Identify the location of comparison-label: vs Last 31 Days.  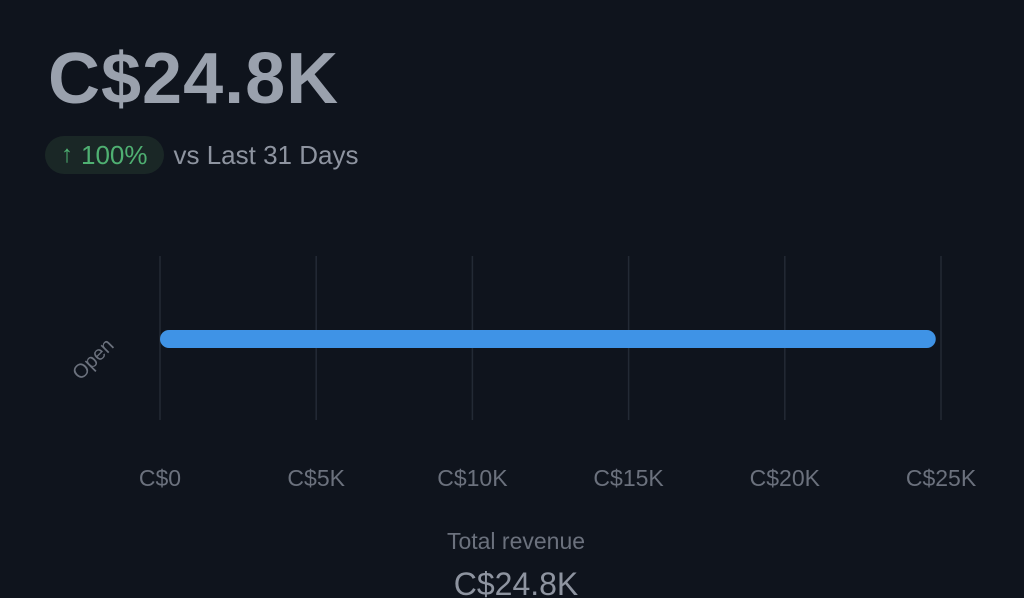
(266, 154).